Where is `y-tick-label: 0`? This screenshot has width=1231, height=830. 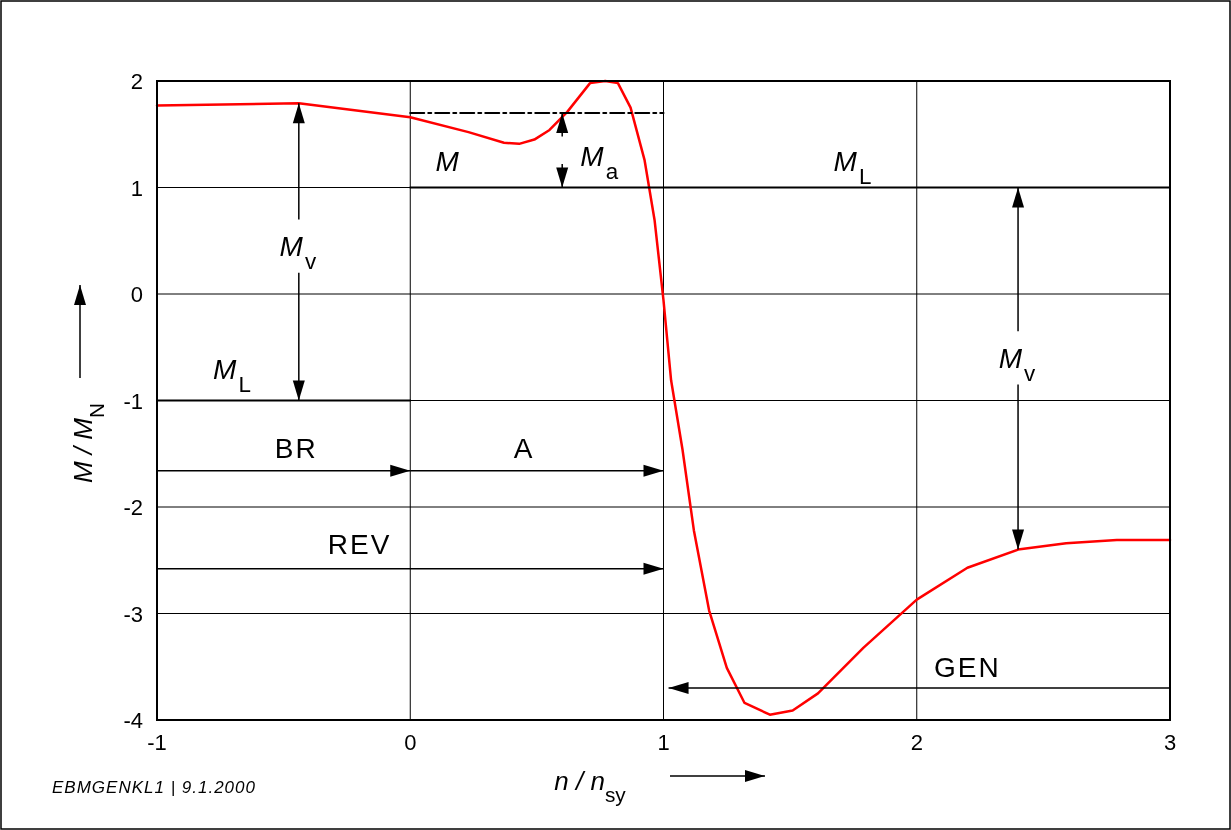 y-tick-label: 0 is located at coordinates (136, 294).